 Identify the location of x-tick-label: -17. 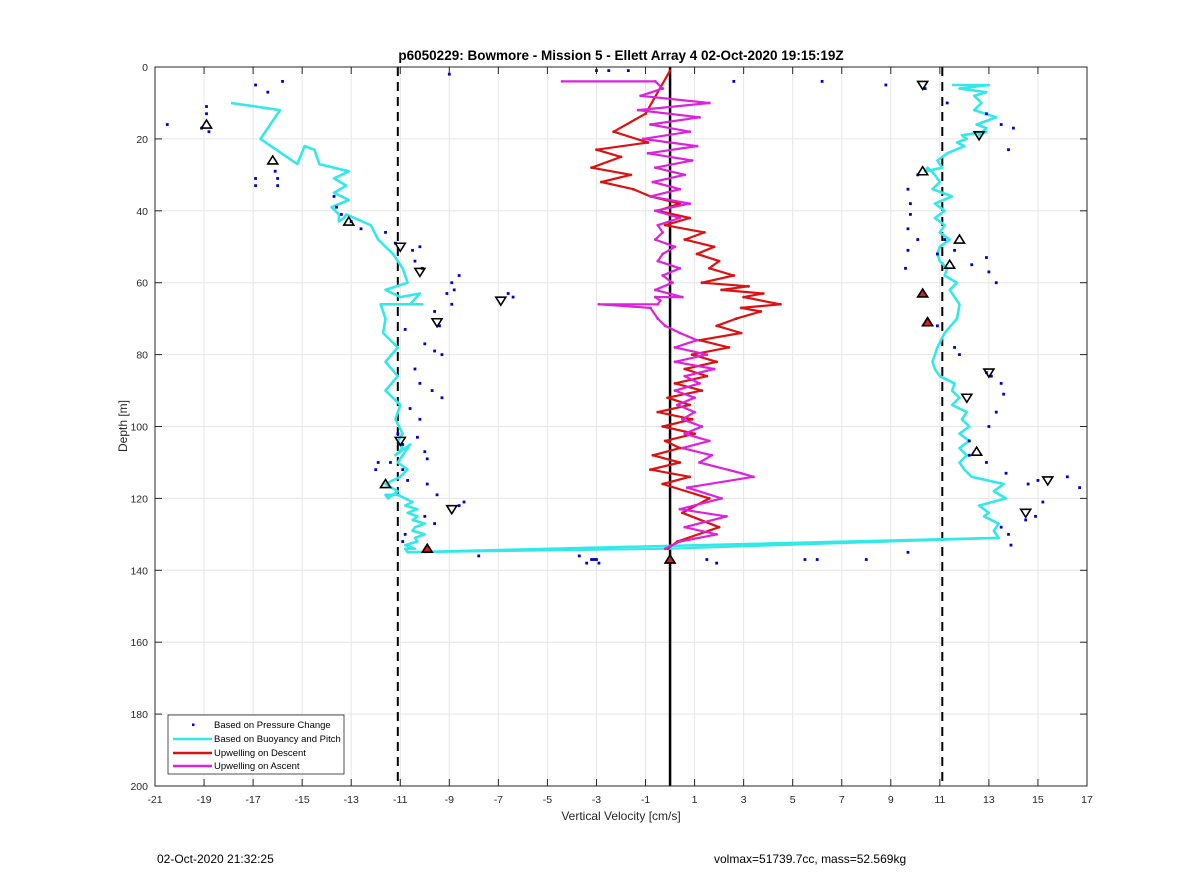
(253, 800).